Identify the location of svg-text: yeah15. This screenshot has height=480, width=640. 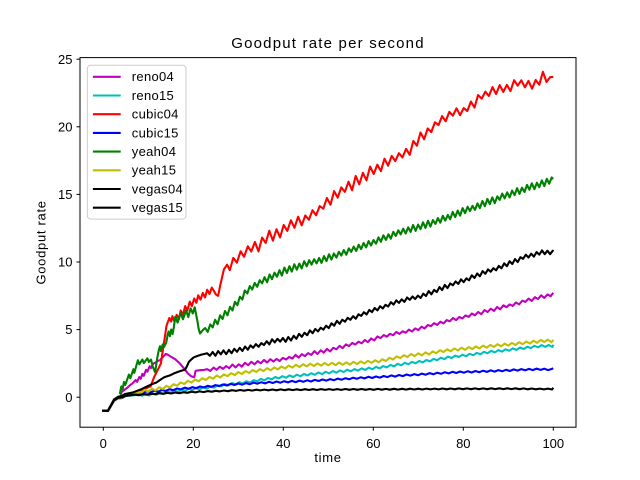
(154, 170).